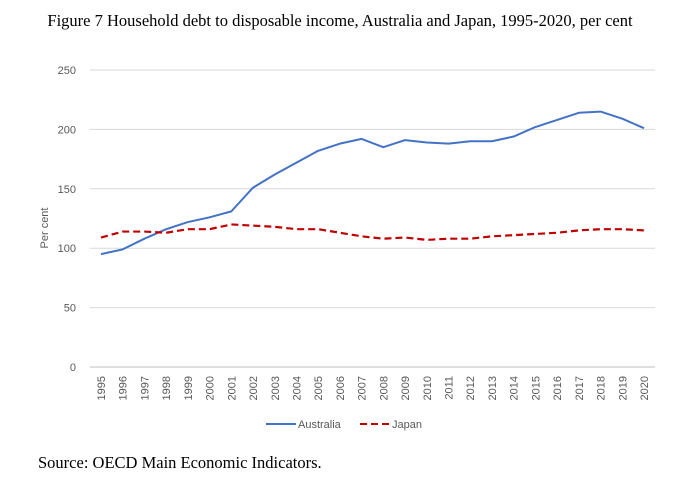 This screenshot has width=680, height=483. Describe the element at coordinates (189, 388) in the screenshot. I see `x-tick-label: 1999` at that location.